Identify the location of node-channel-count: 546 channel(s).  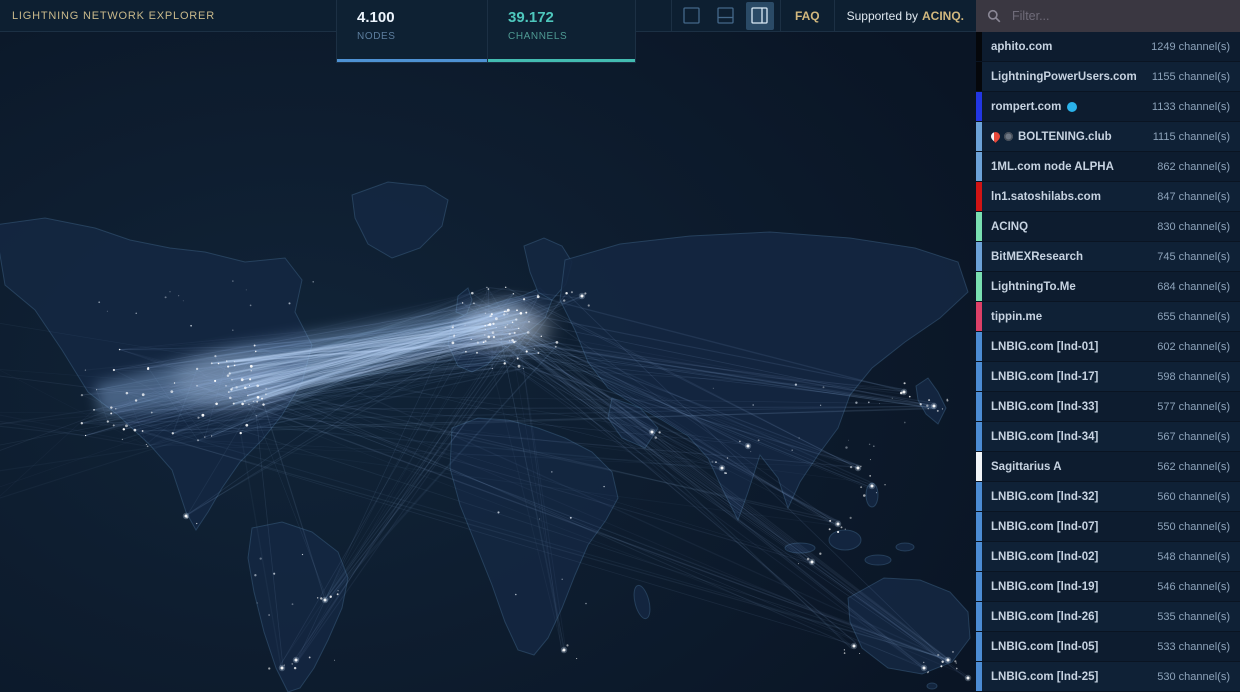
(1193, 586).